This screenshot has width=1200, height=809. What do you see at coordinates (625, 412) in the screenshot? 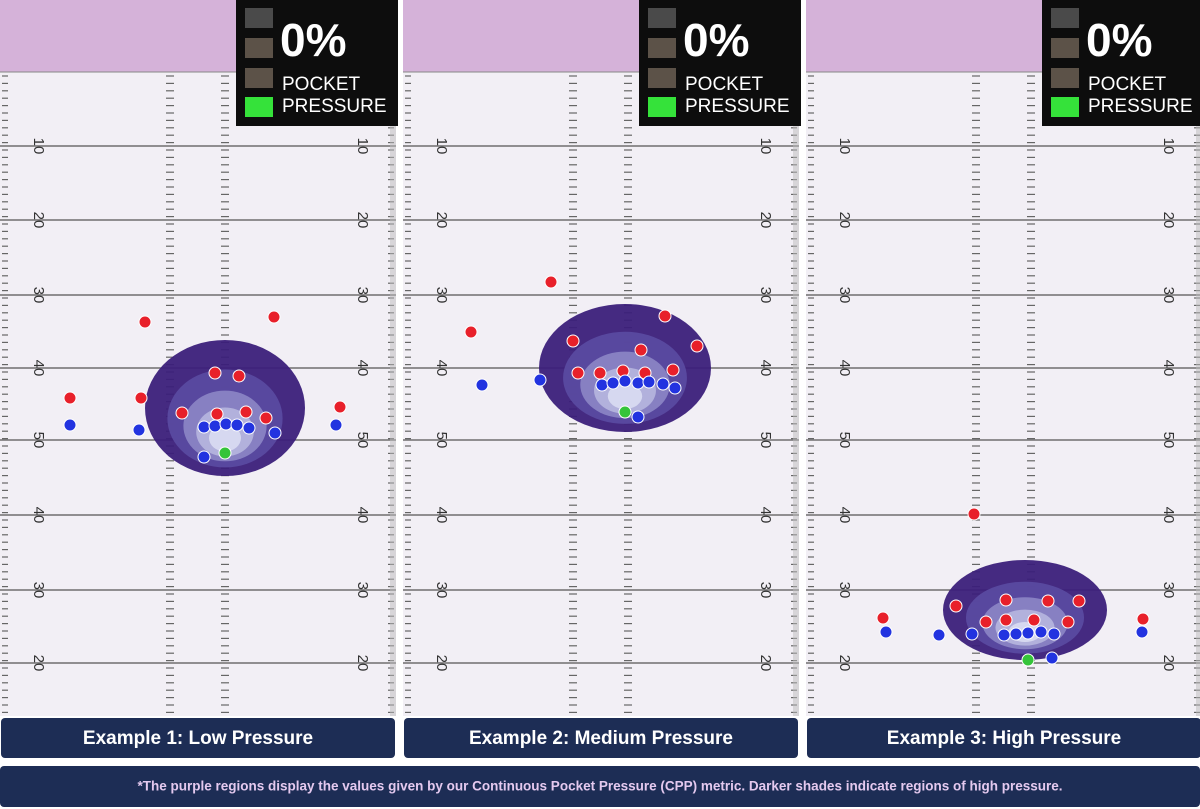
I see `quarterback` at bounding box center [625, 412].